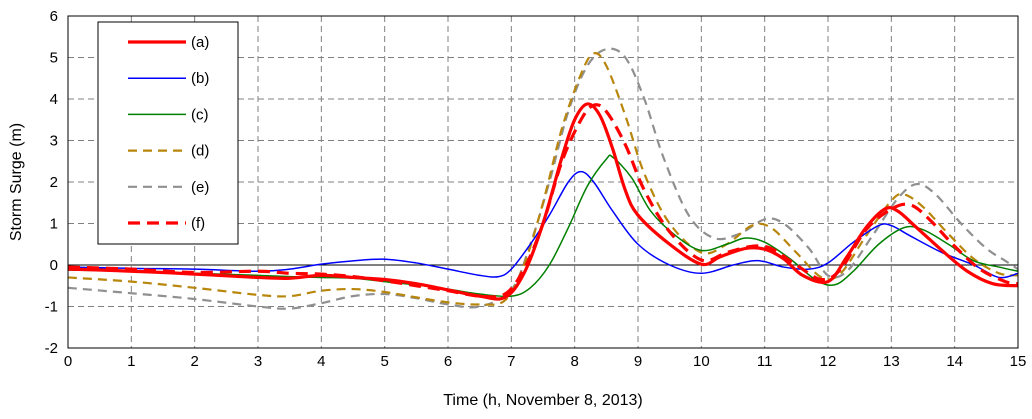 The width and height of the screenshot is (1032, 419). Describe the element at coordinates (384, 361) in the screenshot. I see `x-tick-label: 5` at that location.